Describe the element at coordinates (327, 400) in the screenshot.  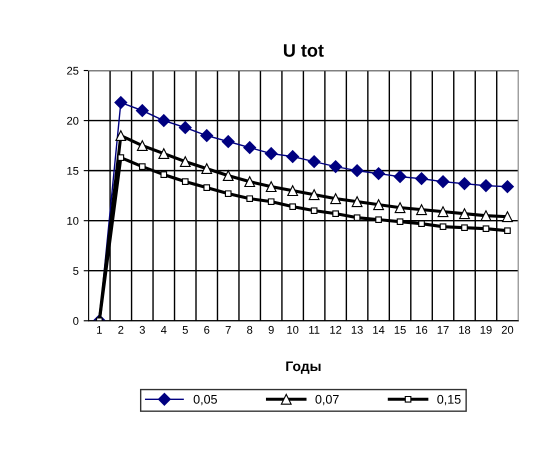
I see `legend-label: 0,07` at that location.